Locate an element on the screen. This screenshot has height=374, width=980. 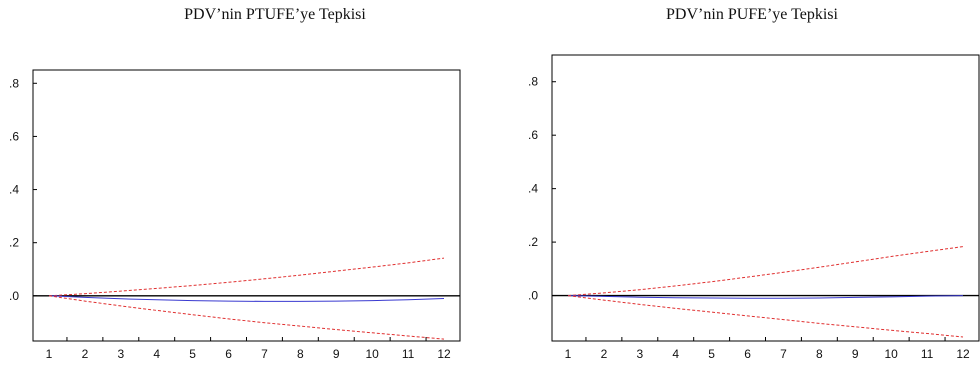
chart-title-right: PDV’nin PUFE’ye Tepkisi is located at coordinates (752, 14).